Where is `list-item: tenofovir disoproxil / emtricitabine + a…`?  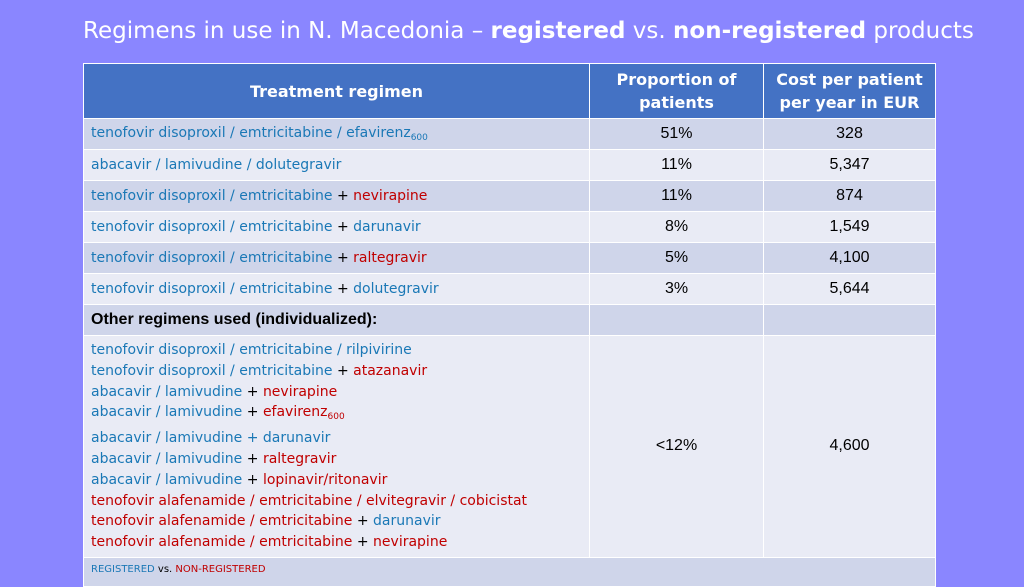 list-item: tenofovir disoproxil / emtricitabine + a… is located at coordinates (336, 371).